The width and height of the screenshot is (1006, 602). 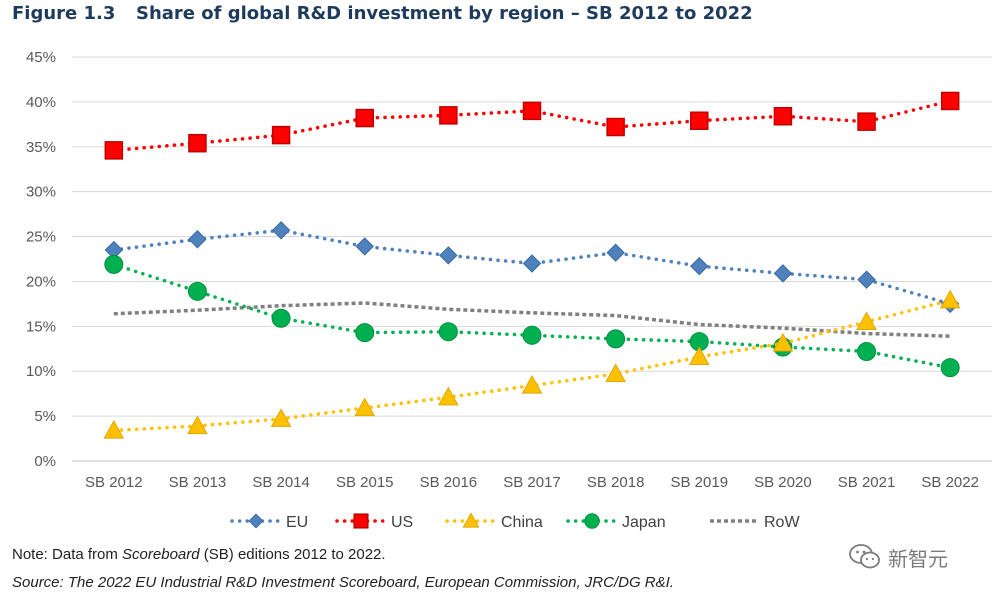 What do you see at coordinates (864, 556) in the screenshot?
I see `wechat-logo-icon` at bounding box center [864, 556].